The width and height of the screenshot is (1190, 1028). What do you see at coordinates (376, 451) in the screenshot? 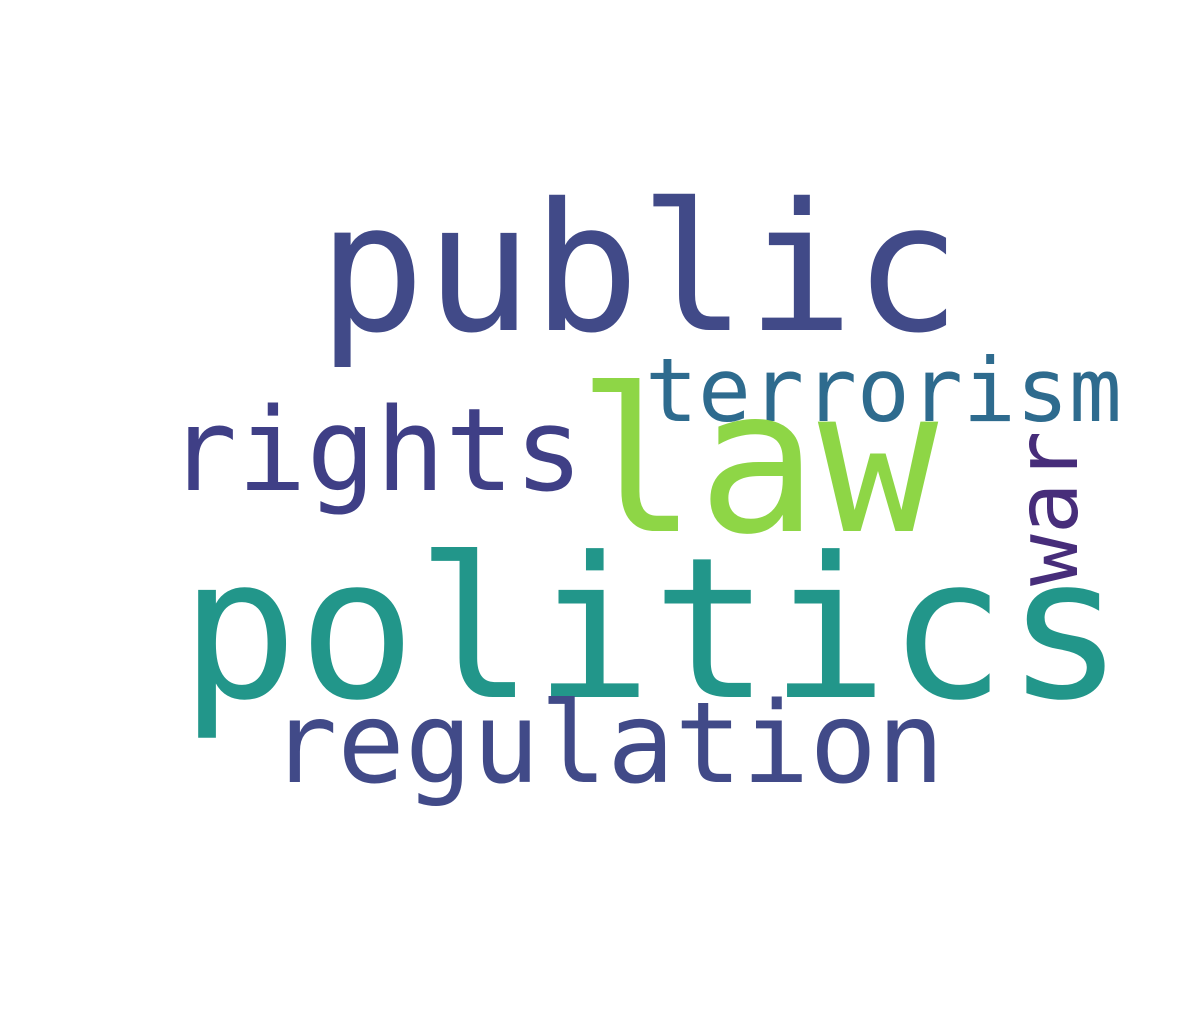
I see `word-rights: rights` at bounding box center [376, 451].